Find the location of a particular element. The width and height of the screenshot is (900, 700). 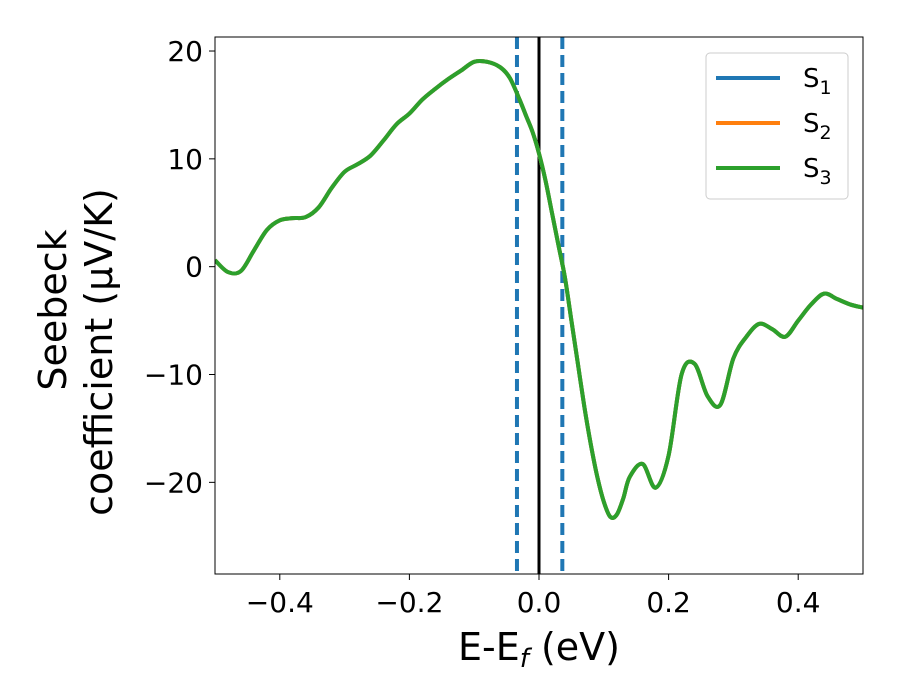

y-axis-label-line2: coefficient (μV/K) is located at coordinates (99, 352).